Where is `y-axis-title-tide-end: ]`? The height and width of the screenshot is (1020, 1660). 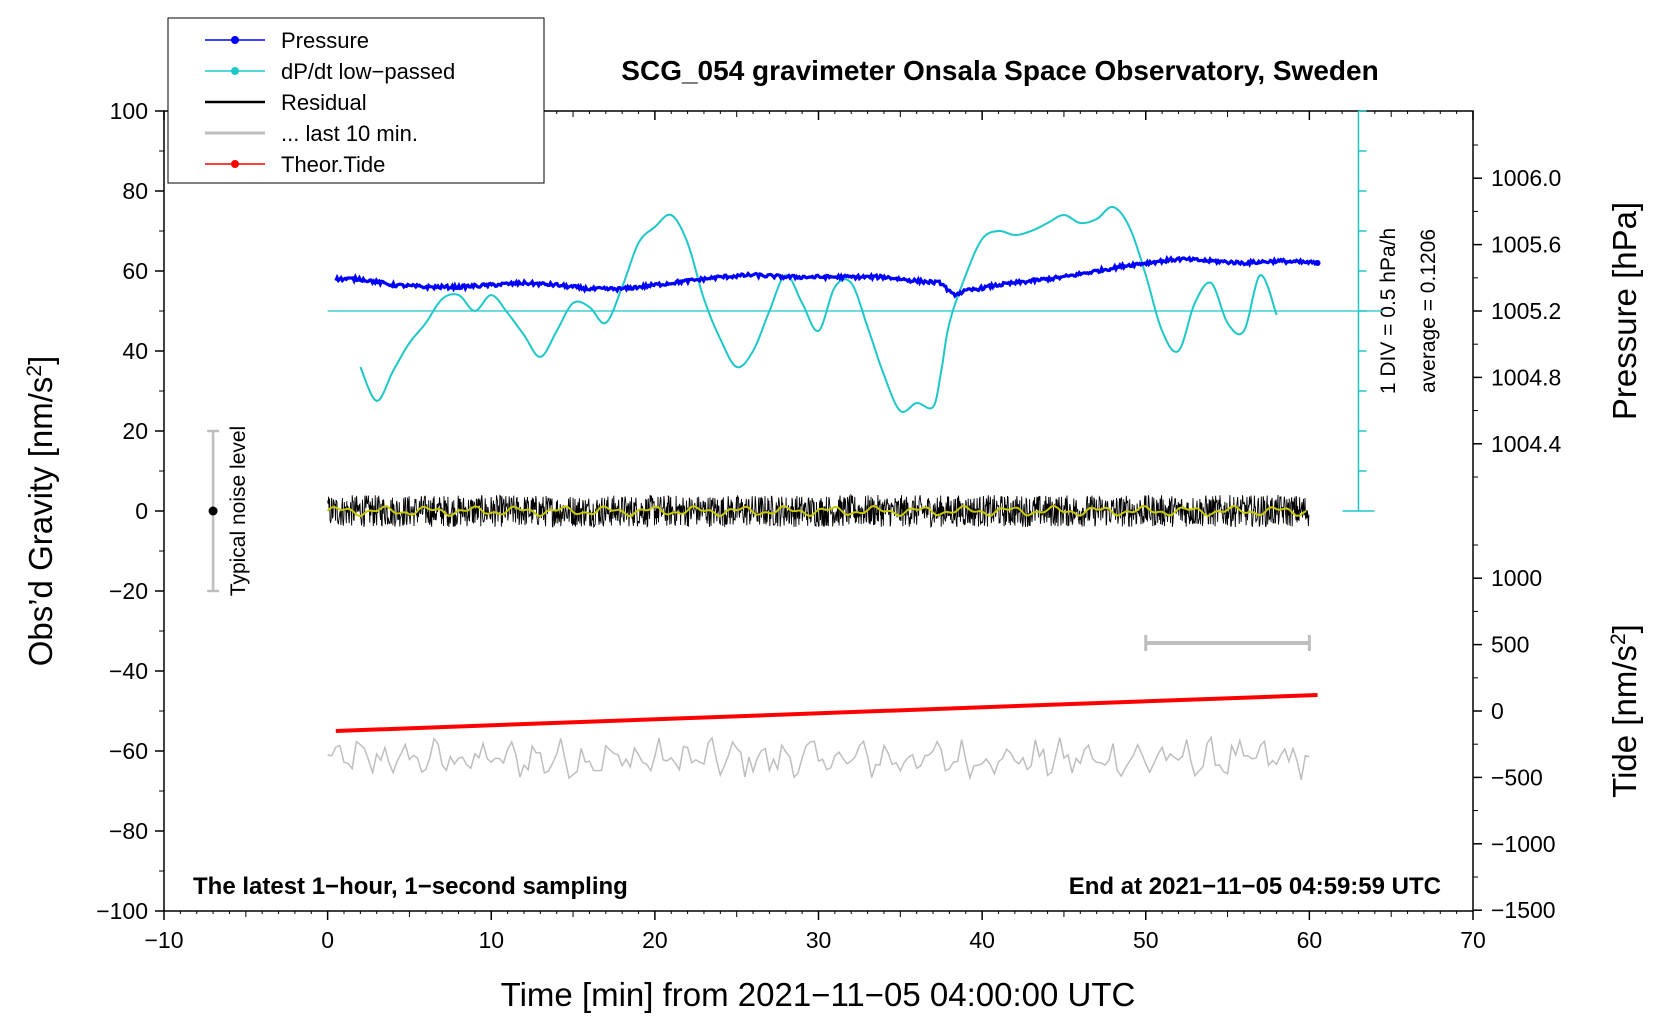
y-axis-title-tide-end: ] is located at coordinates (1624, 628).